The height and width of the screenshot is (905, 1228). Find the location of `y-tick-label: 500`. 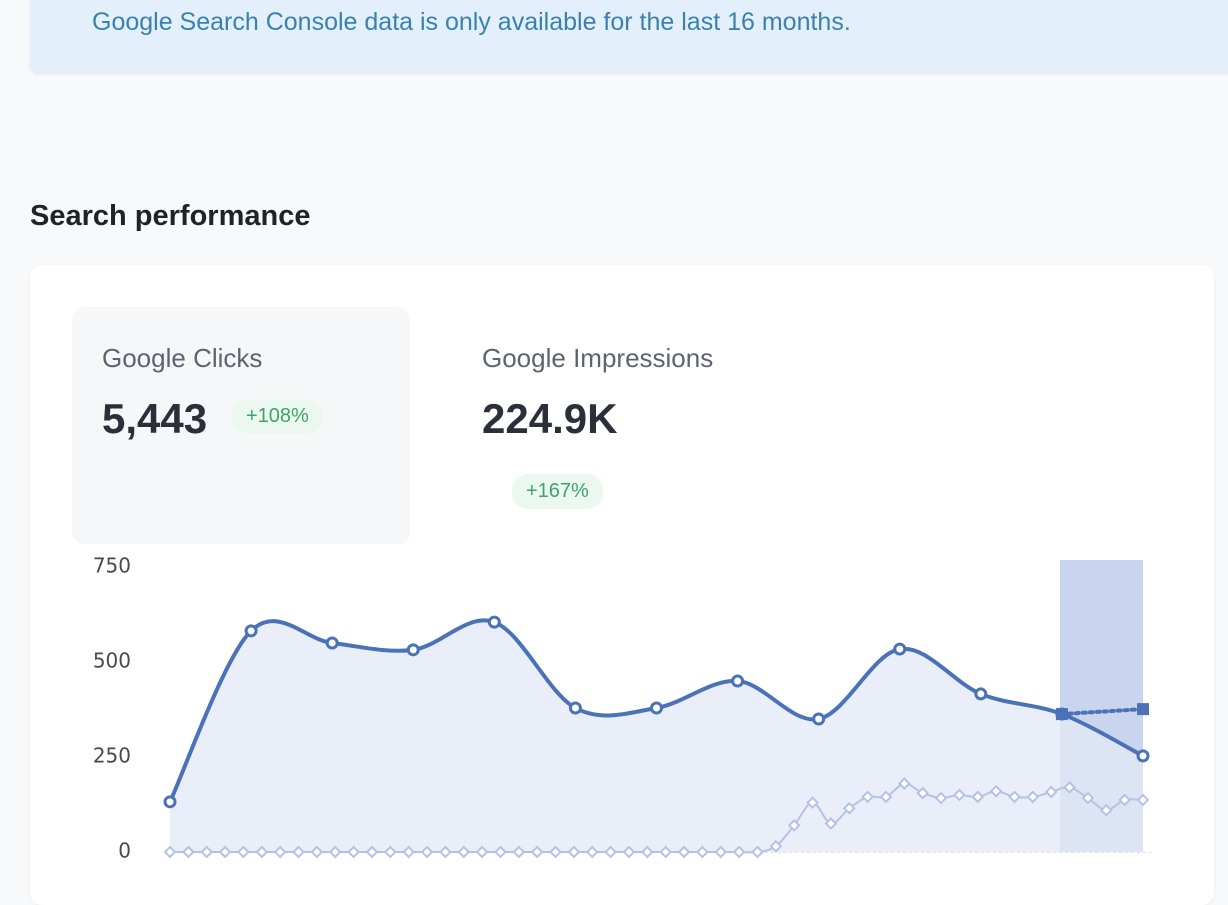

y-tick-label: 500 is located at coordinates (112, 661).